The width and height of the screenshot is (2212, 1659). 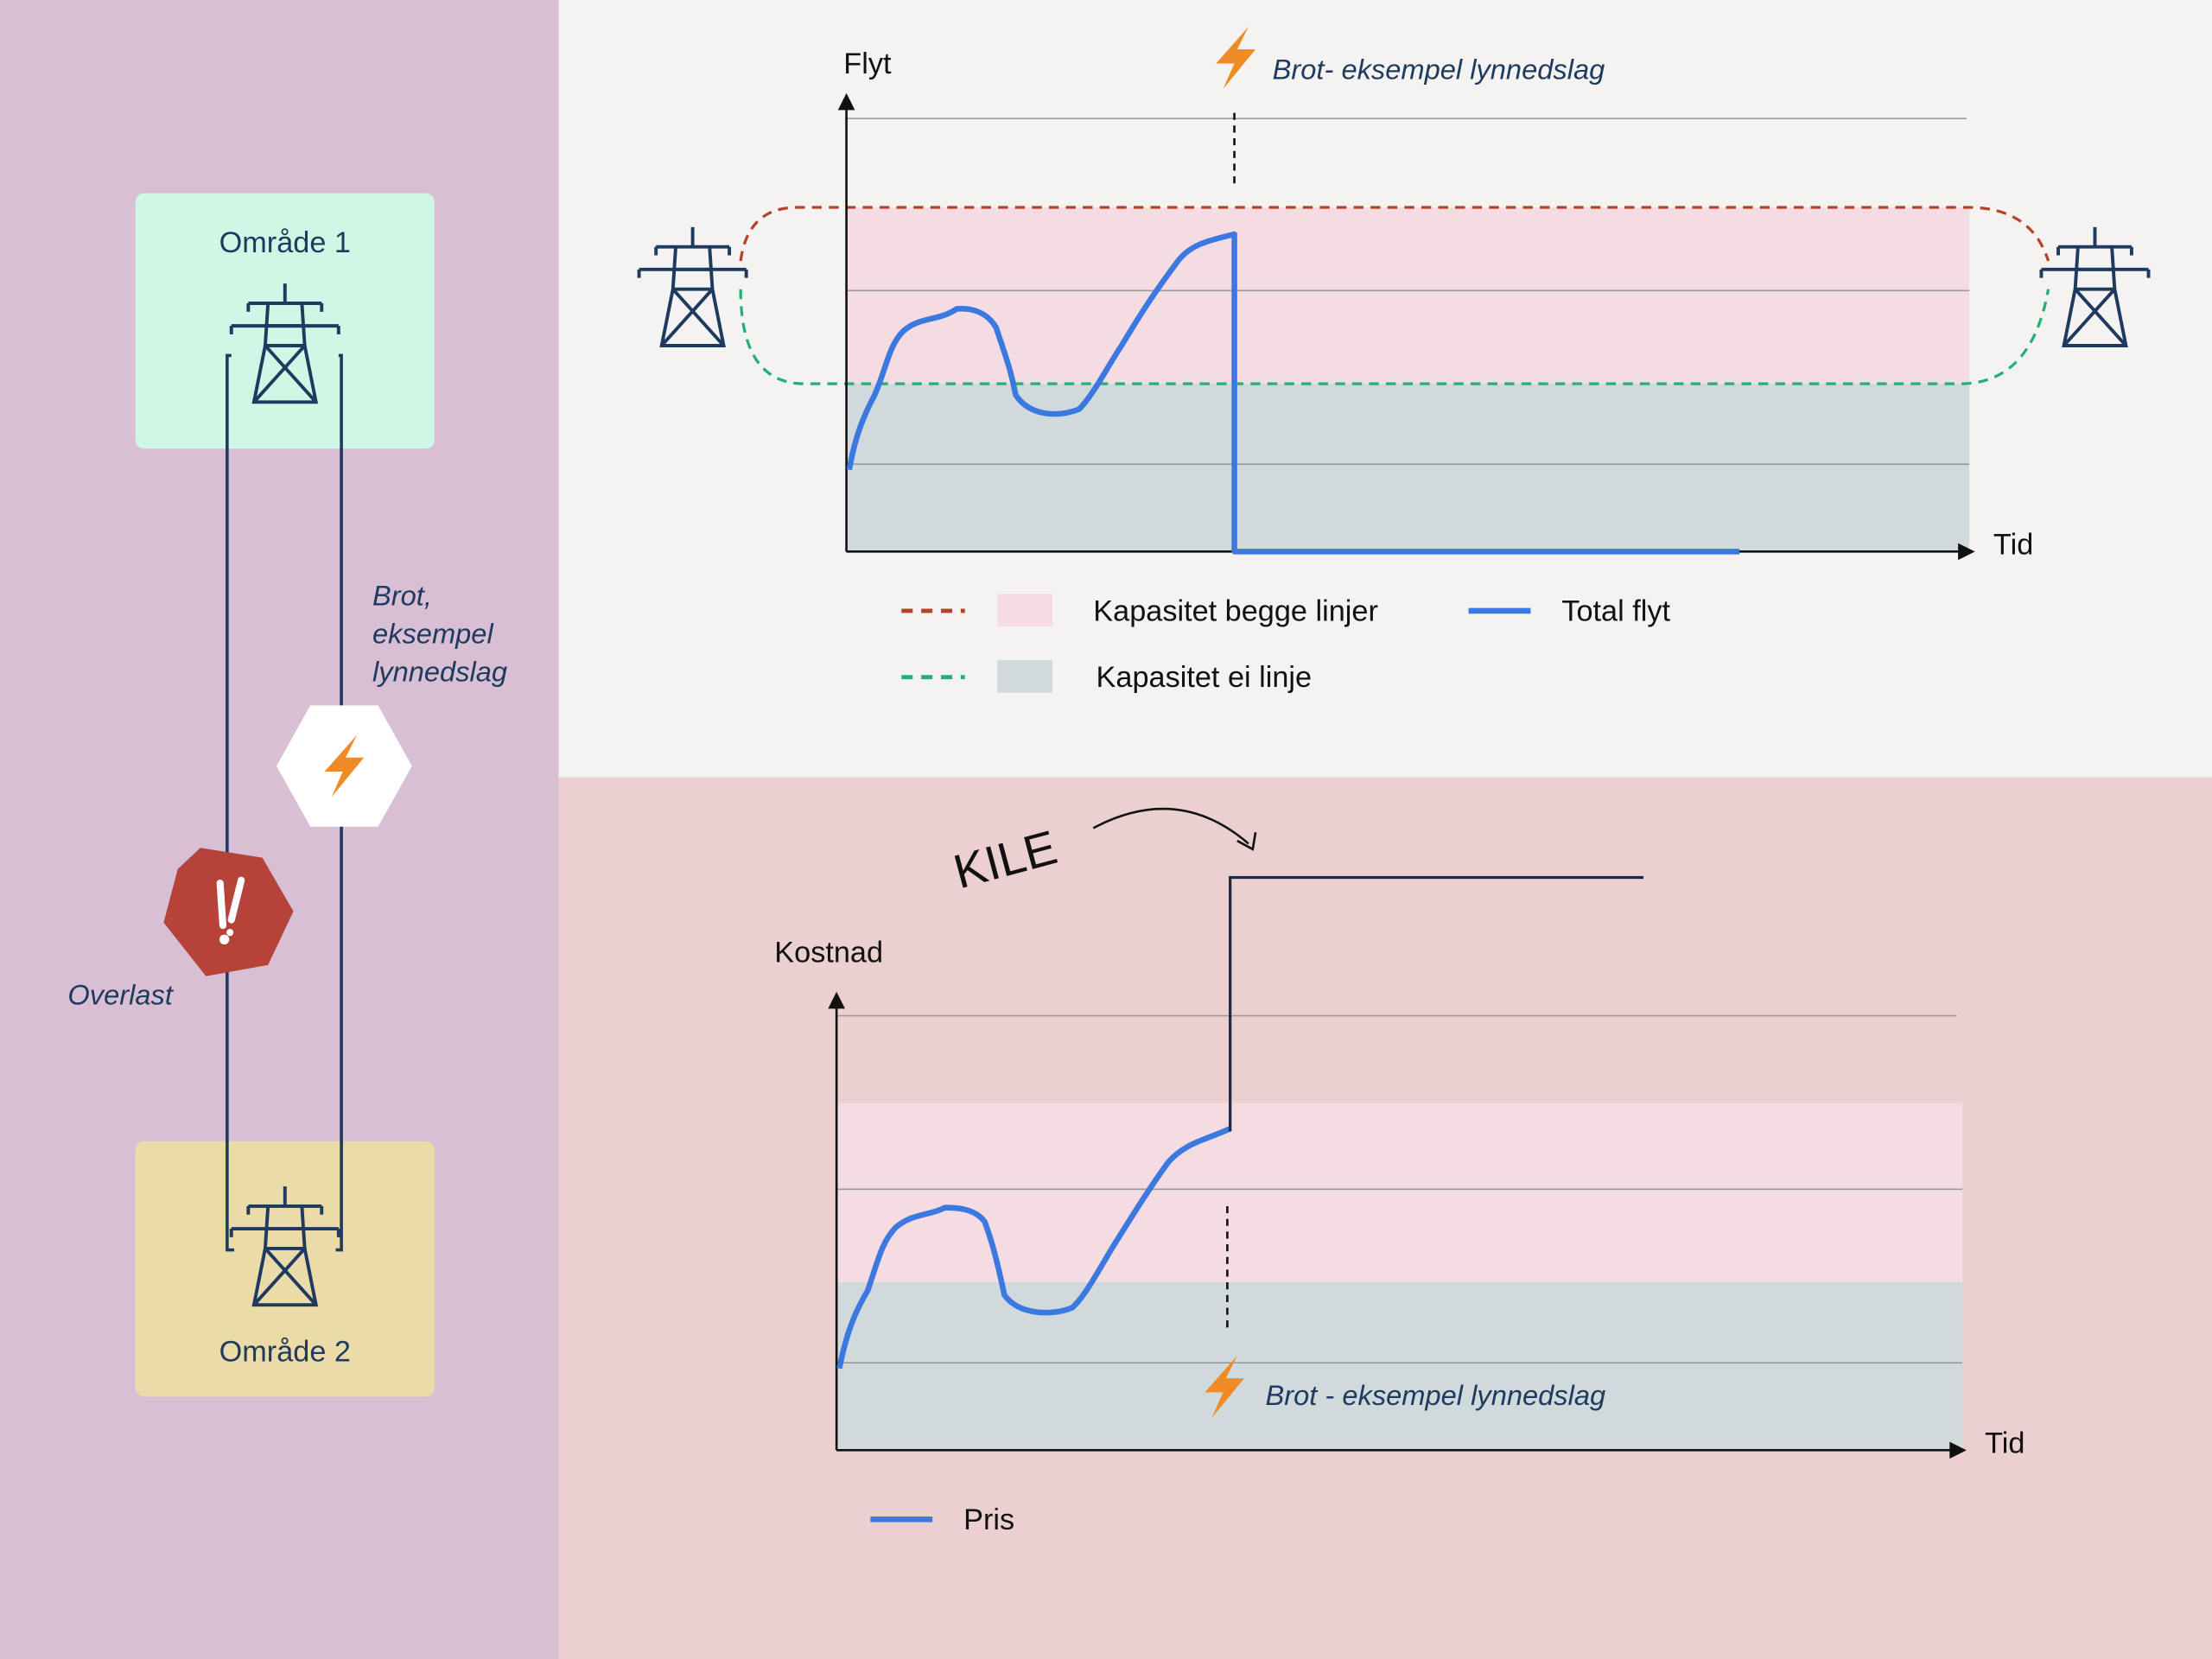 I want to click on area-label: Område 2, so click(x=285, y=1352).